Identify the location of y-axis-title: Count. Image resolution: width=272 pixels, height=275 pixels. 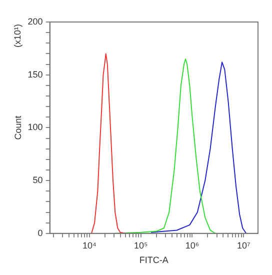
(17, 127).